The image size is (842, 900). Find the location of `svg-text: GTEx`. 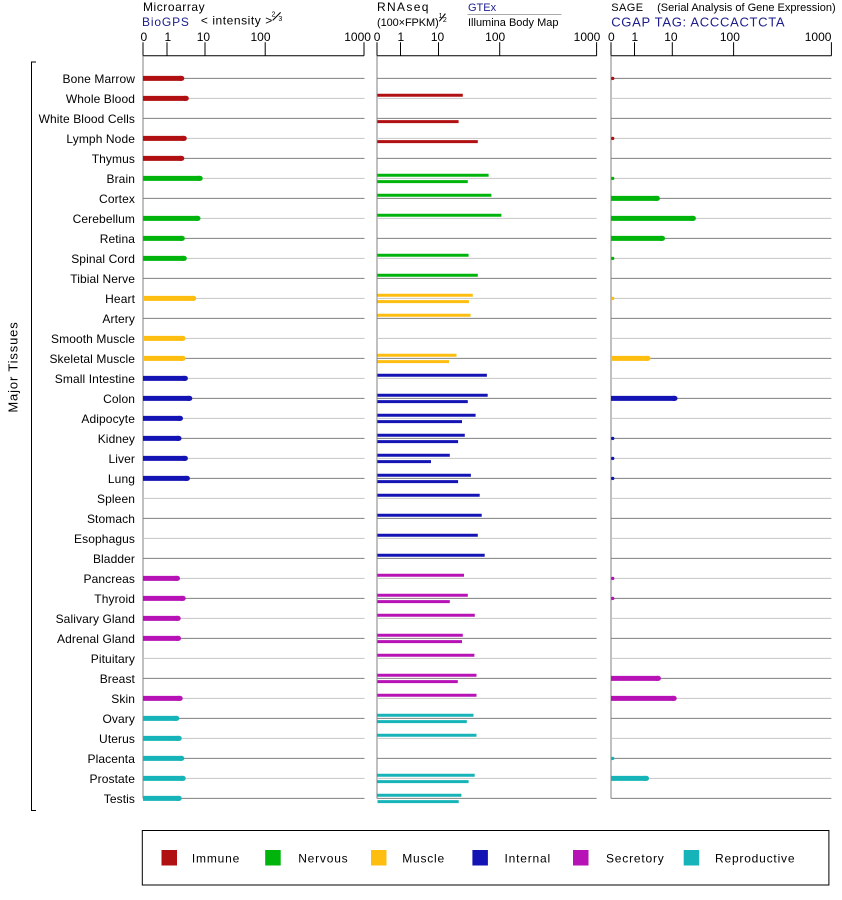

svg-text: GTEx is located at coordinates (482, 8).